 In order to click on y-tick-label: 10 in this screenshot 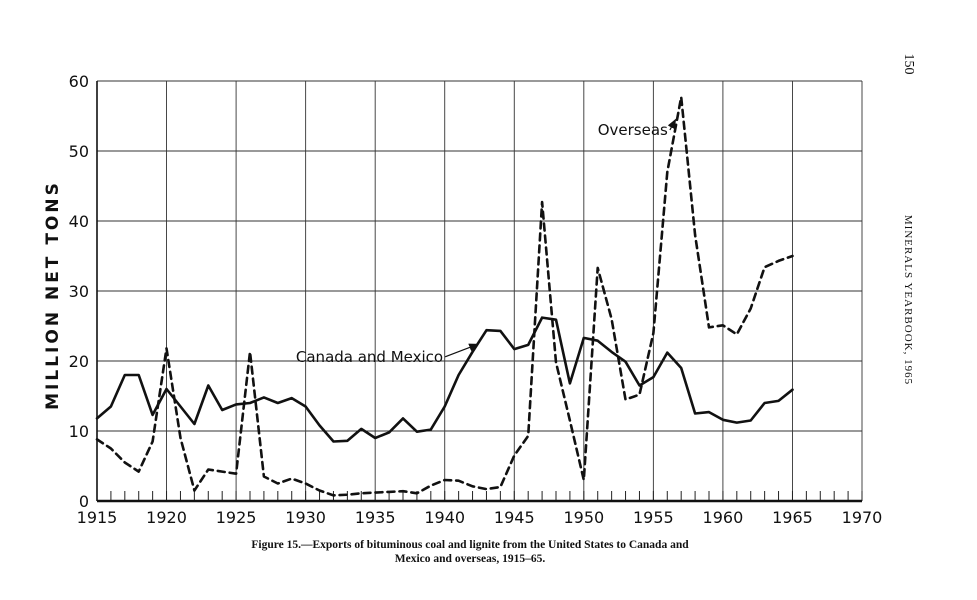, I will do `click(79, 431)`.